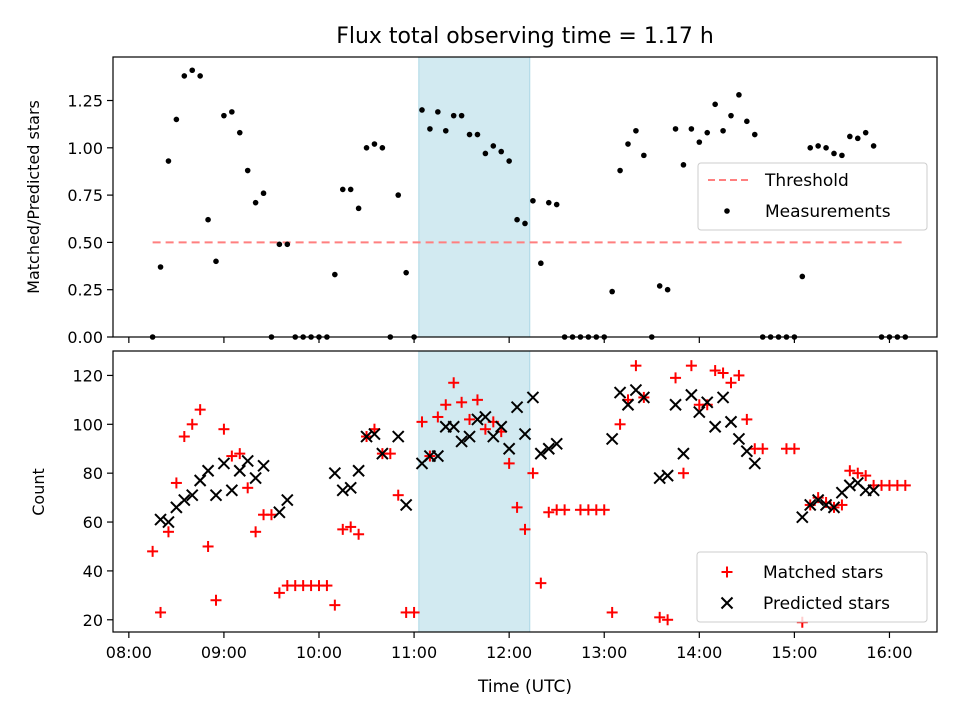 The image size is (960, 720). I want to click on x-tick-label: 09:00, so click(224, 652).